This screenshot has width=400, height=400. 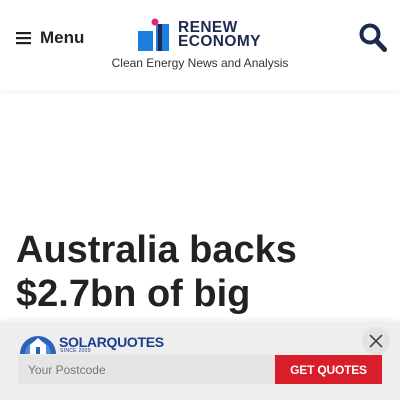 What do you see at coordinates (219, 41) in the screenshot?
I see `logo-line-economy: ECONOMY` at bounding box center [219, 41].